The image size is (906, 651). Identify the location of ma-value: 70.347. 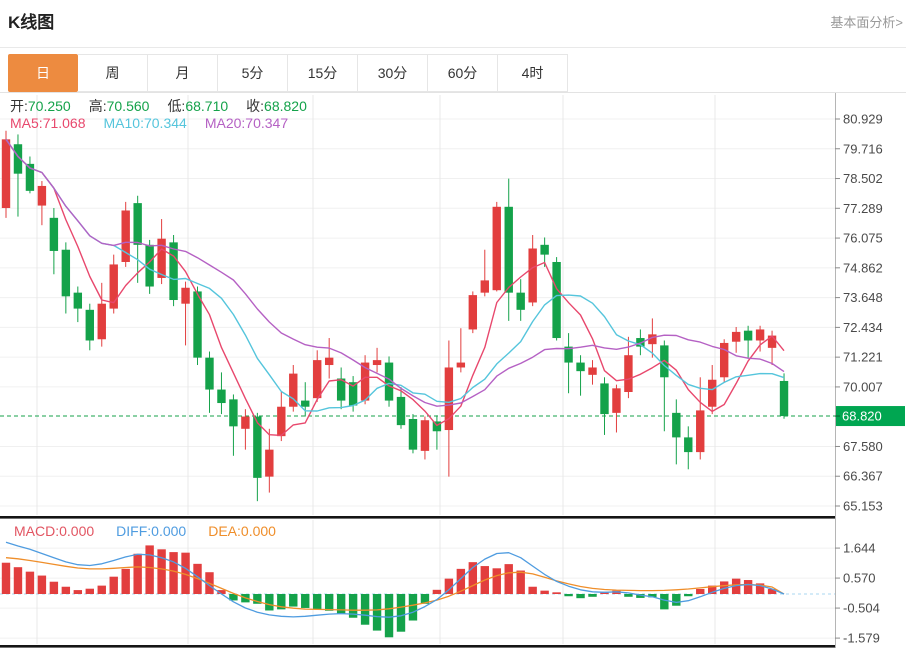
(267, 123).